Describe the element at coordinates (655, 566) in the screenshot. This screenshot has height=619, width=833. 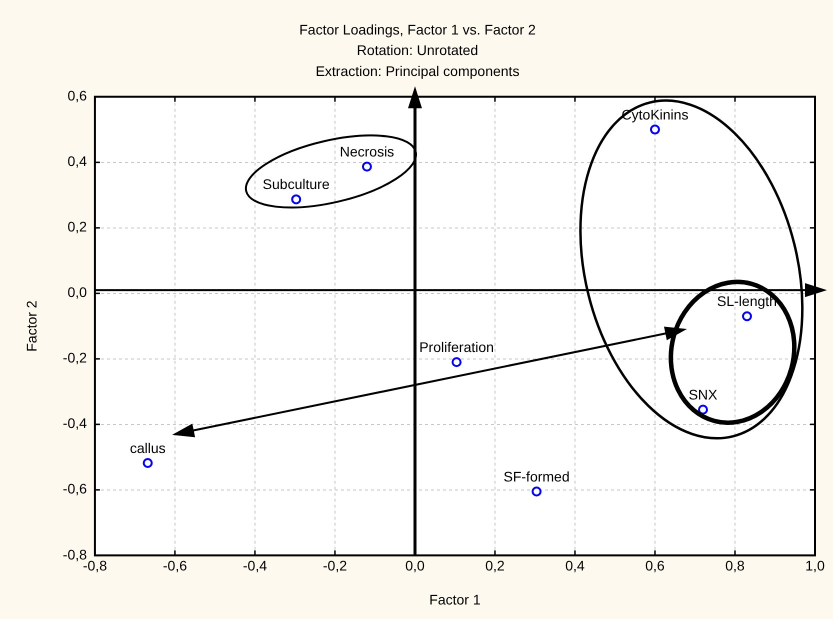
I see `x-tick-label: 0,6` at that location.